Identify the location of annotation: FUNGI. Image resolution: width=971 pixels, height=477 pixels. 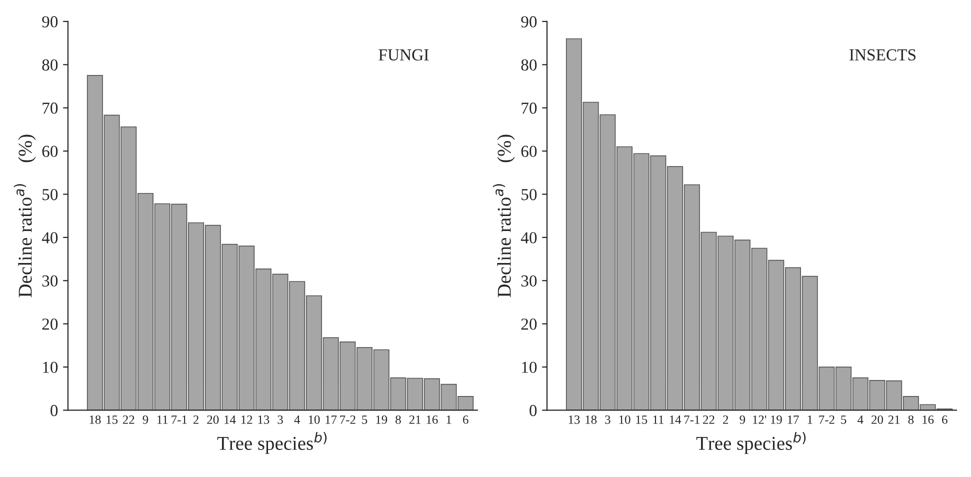
(403, 55).